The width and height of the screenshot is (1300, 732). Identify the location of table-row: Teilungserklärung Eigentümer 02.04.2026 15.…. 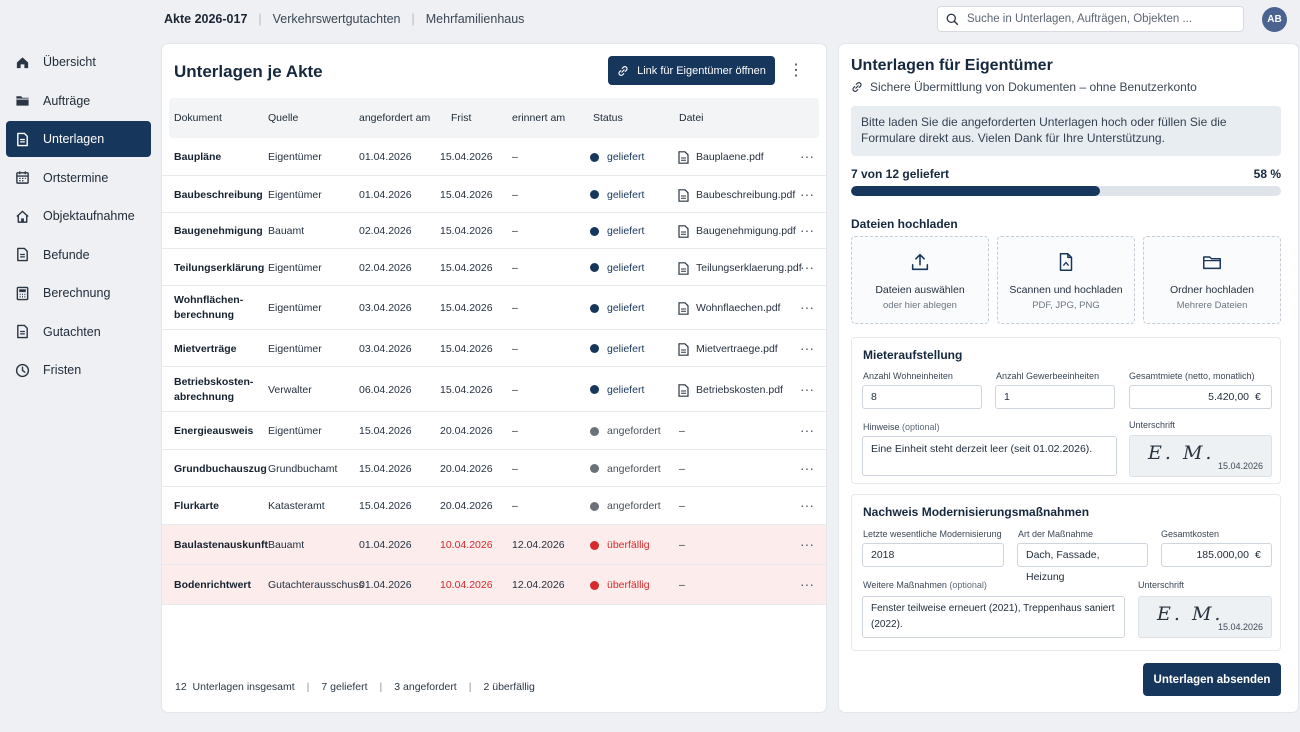
(494, 267).